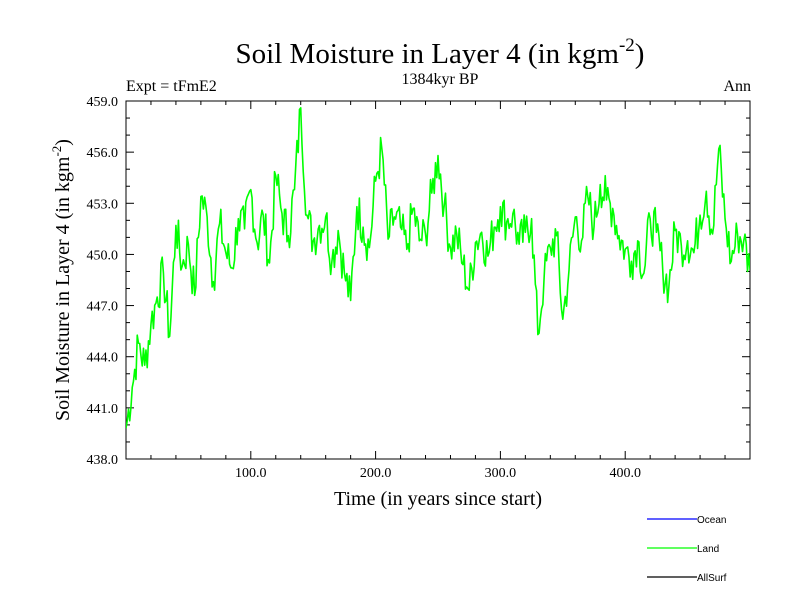 This screenshot has width=800, height=600. I want to click on y-tick-label: 438.0, so click(103, 460).